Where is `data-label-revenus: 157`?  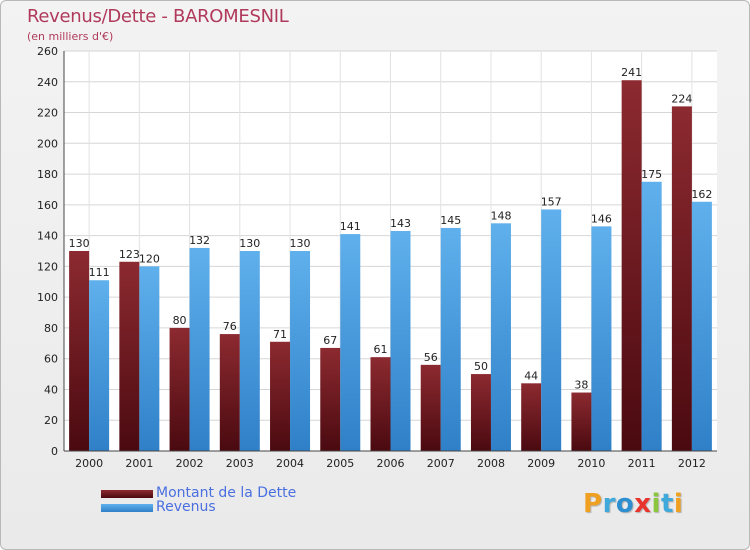
data-label-revenus: 157 is located at coordinates (551, 201).